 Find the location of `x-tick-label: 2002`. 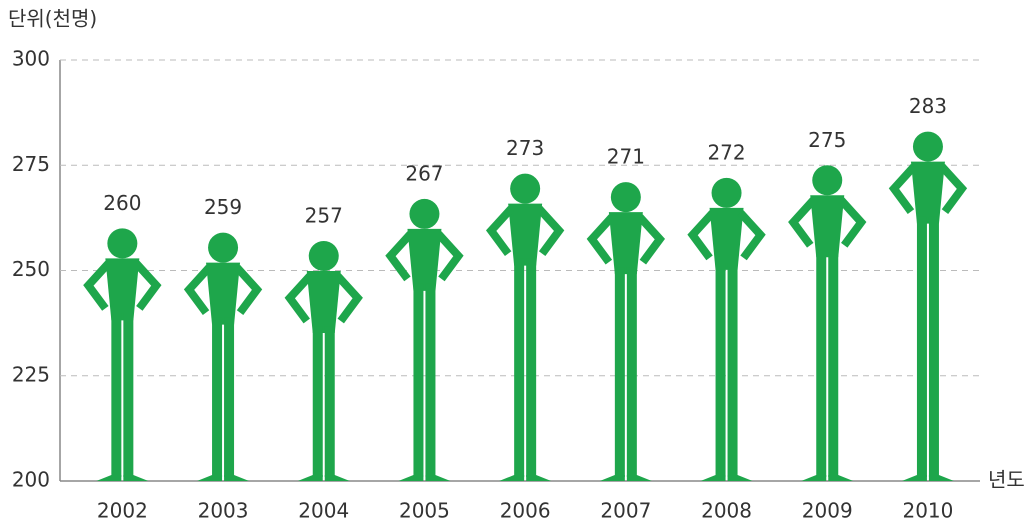

x-tick-label: 2002 is located at coordinates (122, 511).